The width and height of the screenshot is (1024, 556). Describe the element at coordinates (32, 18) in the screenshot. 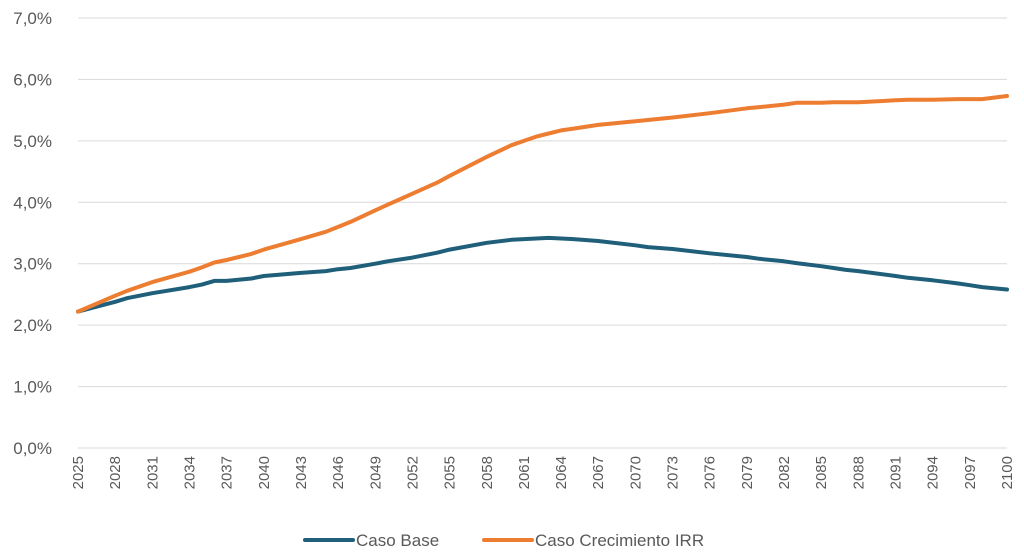

I see `y-tick-label: 7,0%` at that location.